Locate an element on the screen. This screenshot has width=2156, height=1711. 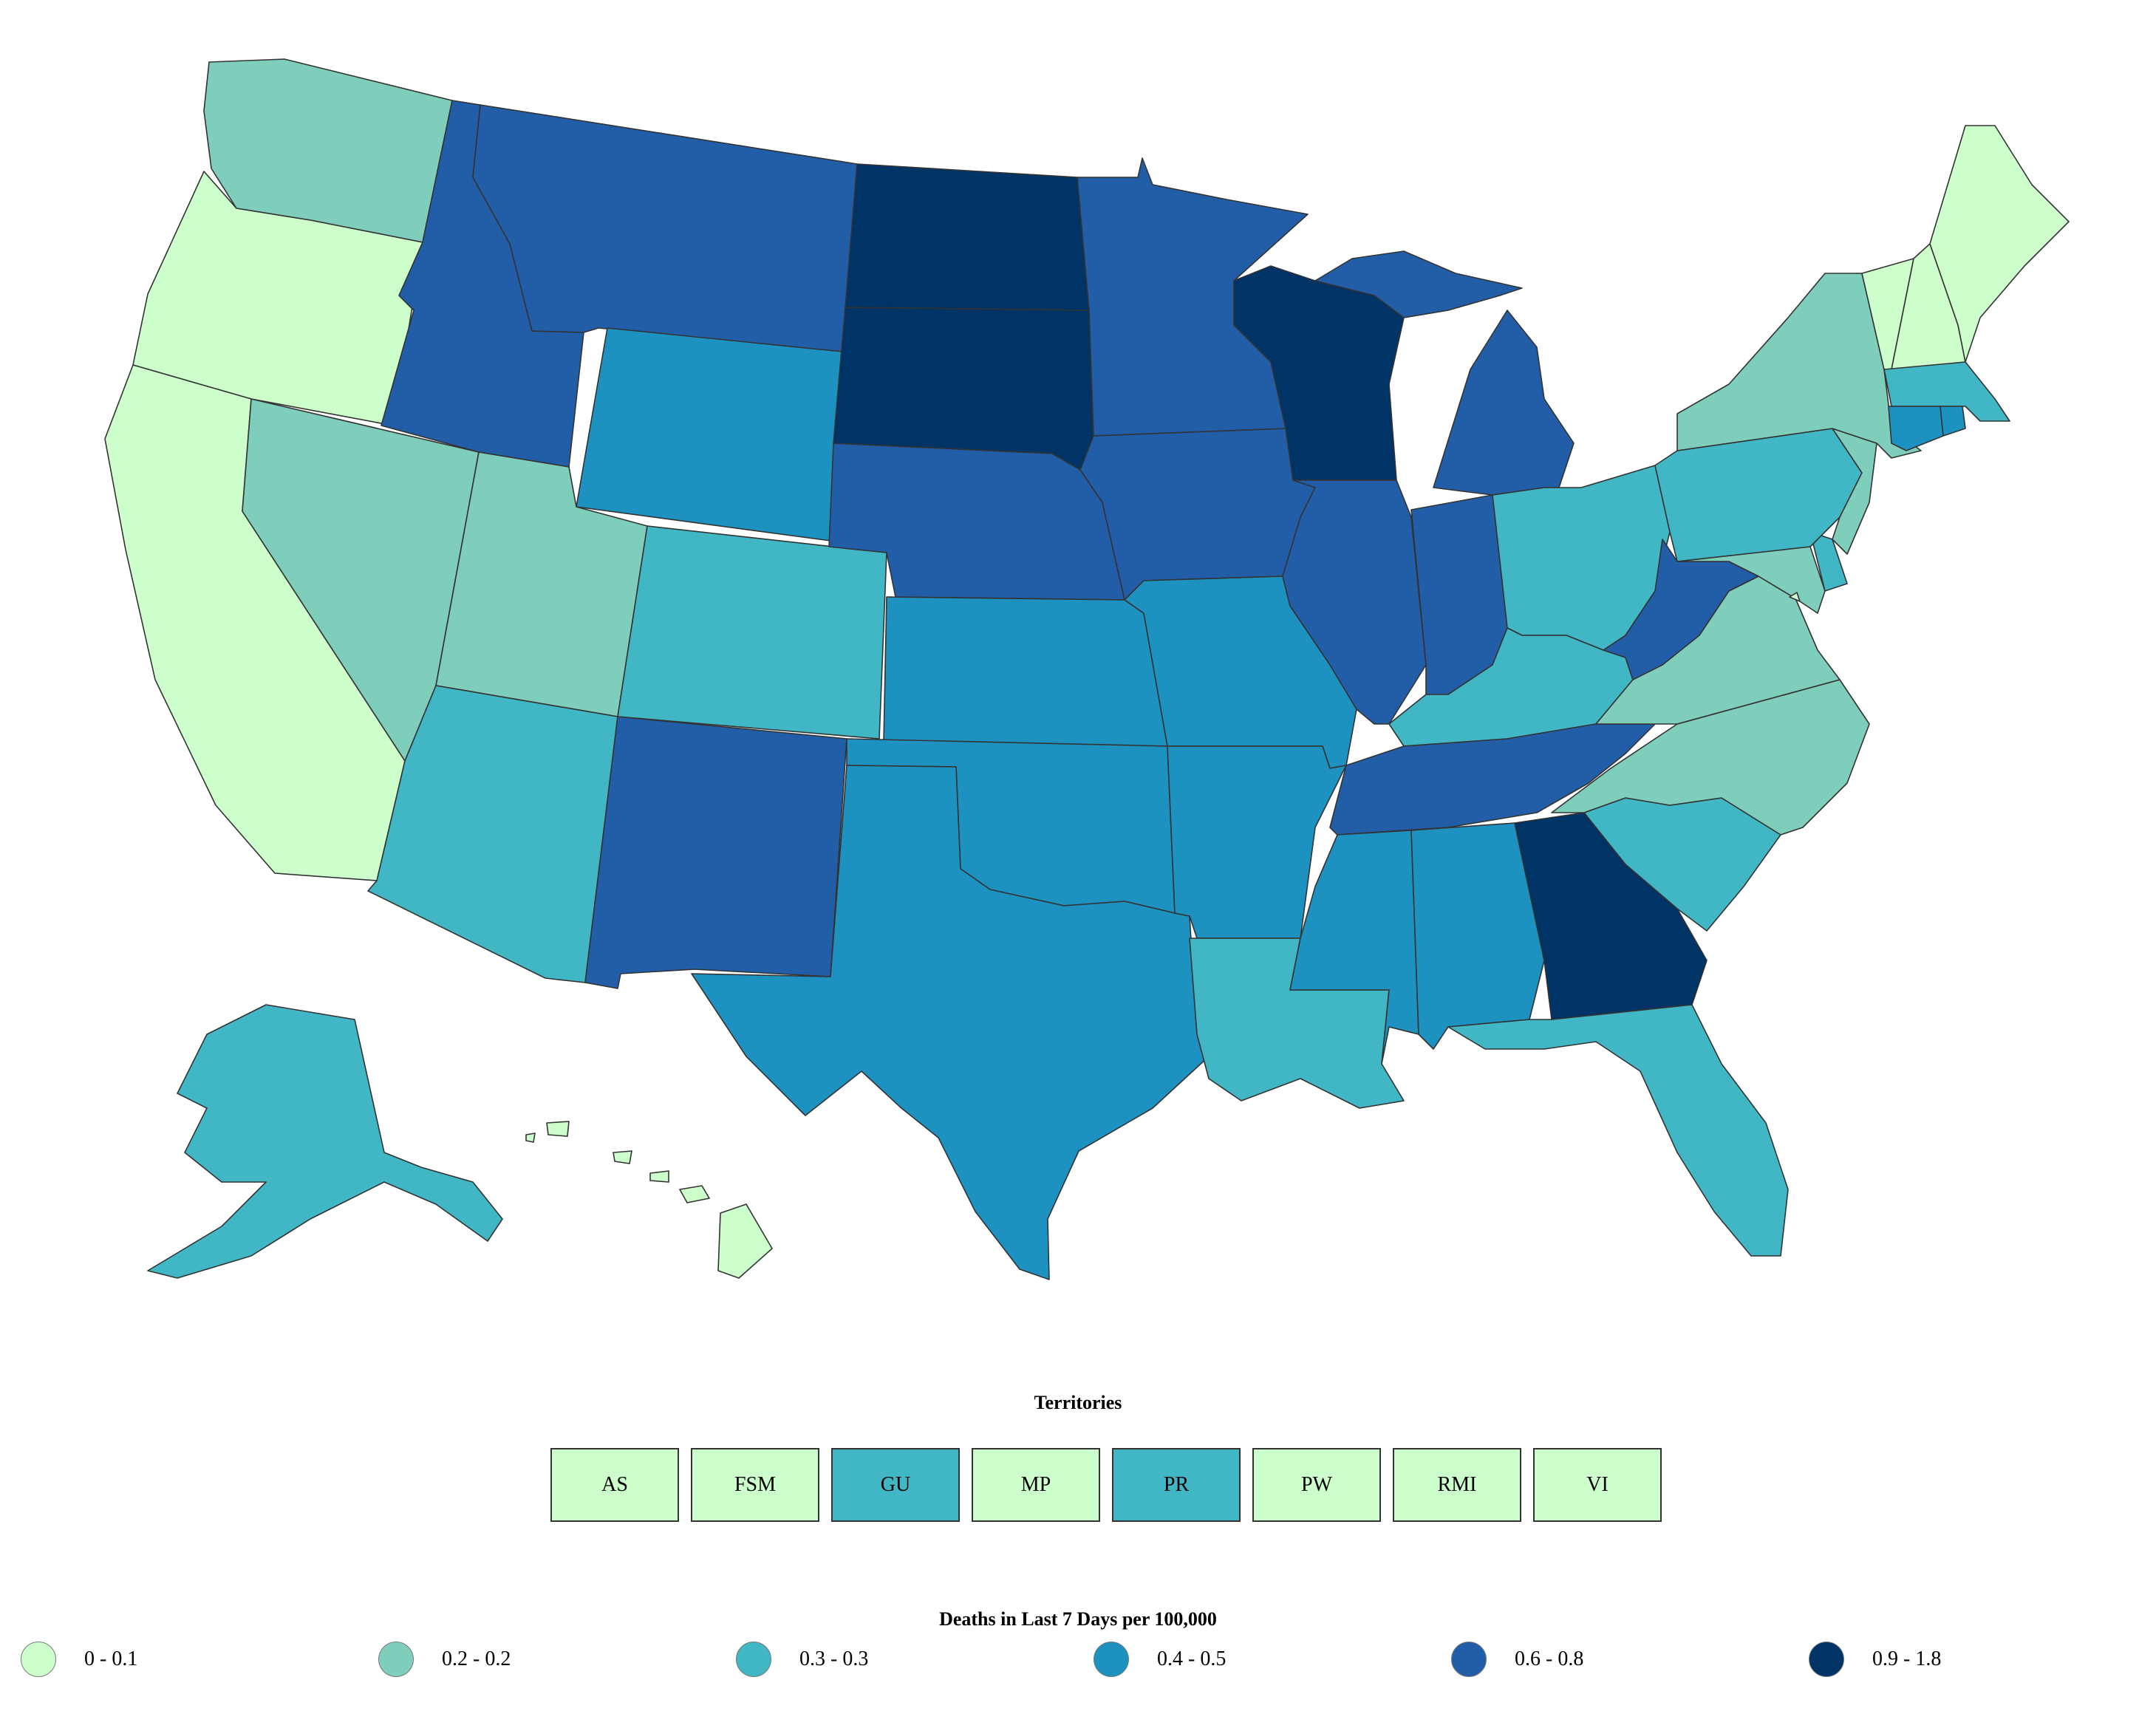
state-ND is located at coordinates (967, 237).